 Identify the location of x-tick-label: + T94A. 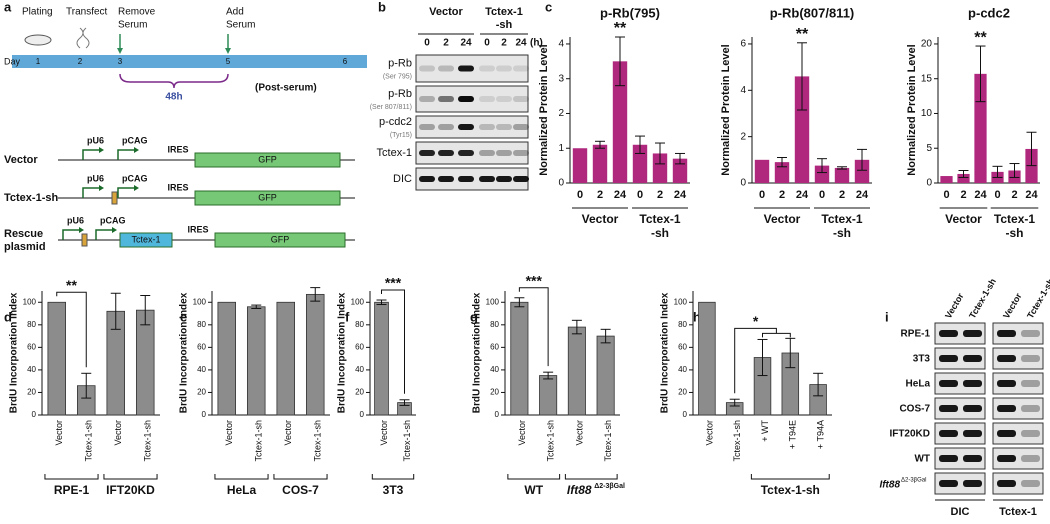
(820, 434).